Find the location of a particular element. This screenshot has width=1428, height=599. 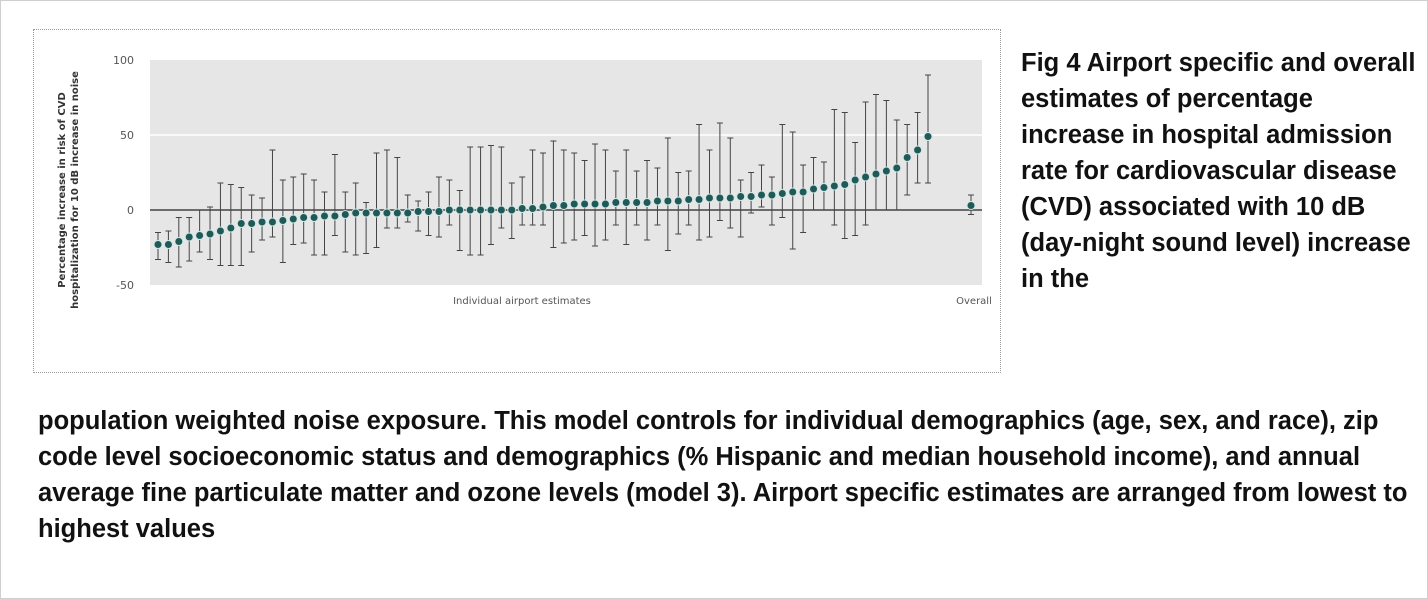

y-tick-label: 100 is located at coordinates (123, 60).